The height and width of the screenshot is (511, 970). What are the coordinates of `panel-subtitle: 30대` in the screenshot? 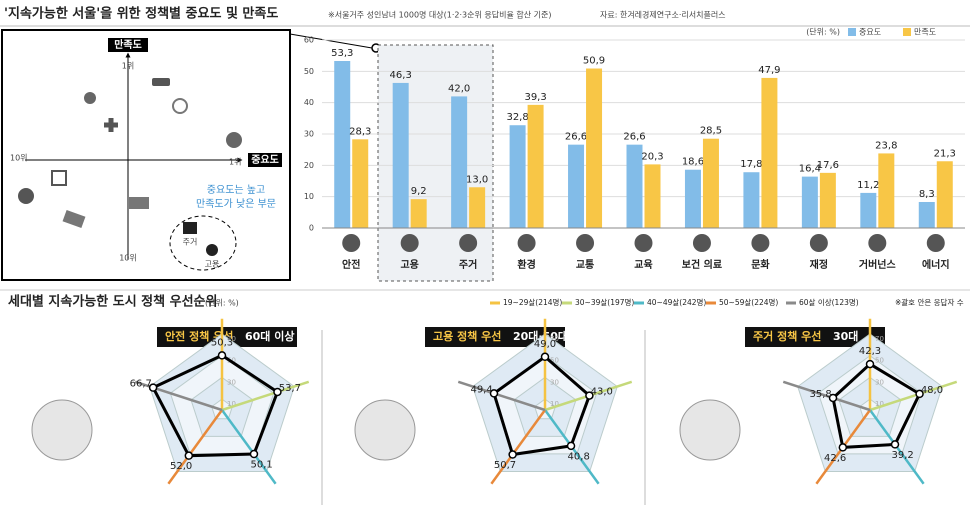 It's located at (845, 336).